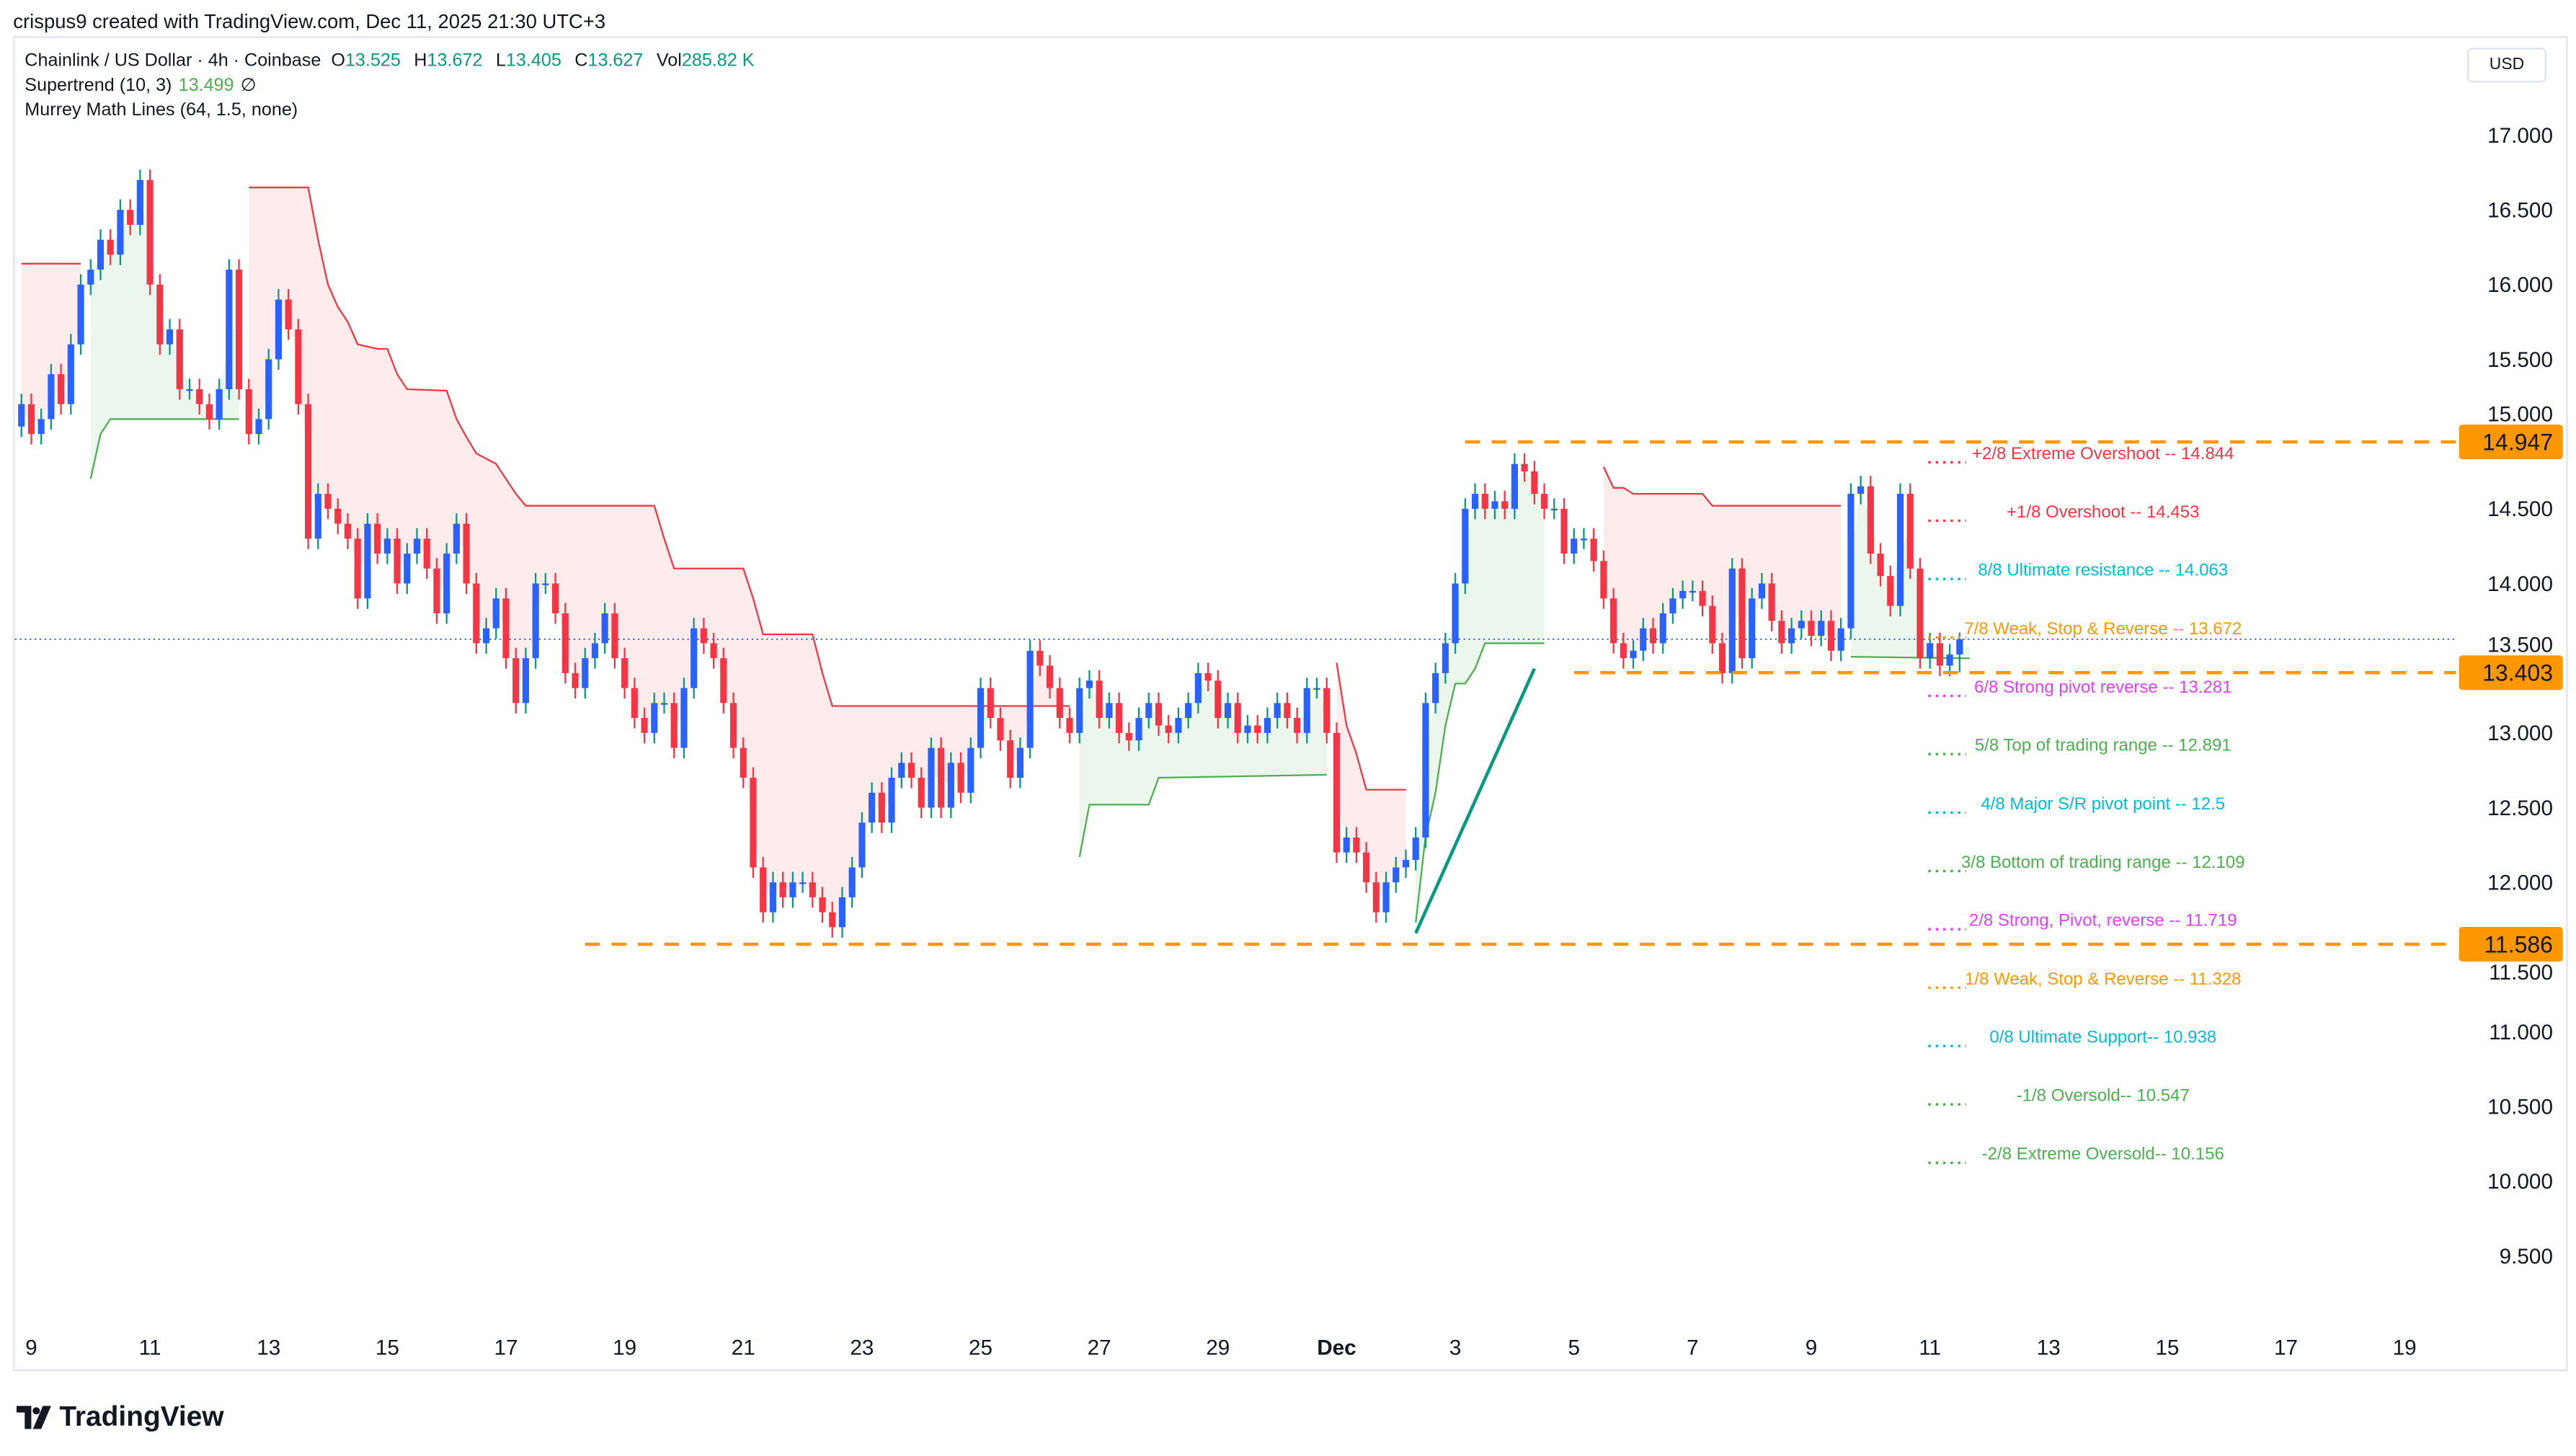 This screenshot has width=2576, height=1456. Describe the element at coordinates (394, 86) in the screenshot. I see `supertrend-row: Supertrend (10, 3) 13.499 ∅` at that location.